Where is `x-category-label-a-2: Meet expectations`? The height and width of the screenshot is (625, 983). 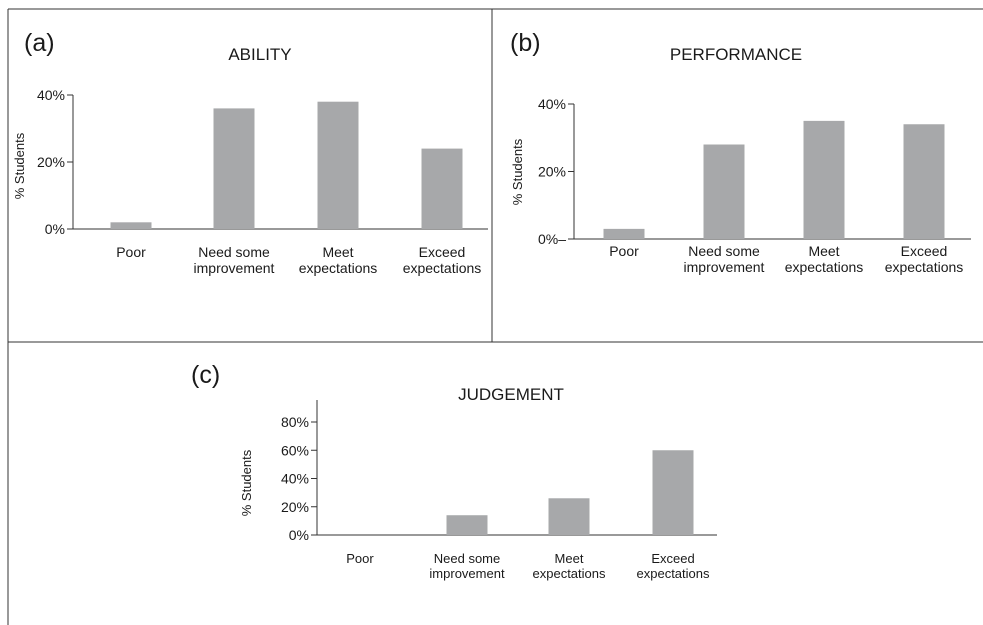
x-category-label-a-2: Meet expectations is located at coordinates (338, 260).